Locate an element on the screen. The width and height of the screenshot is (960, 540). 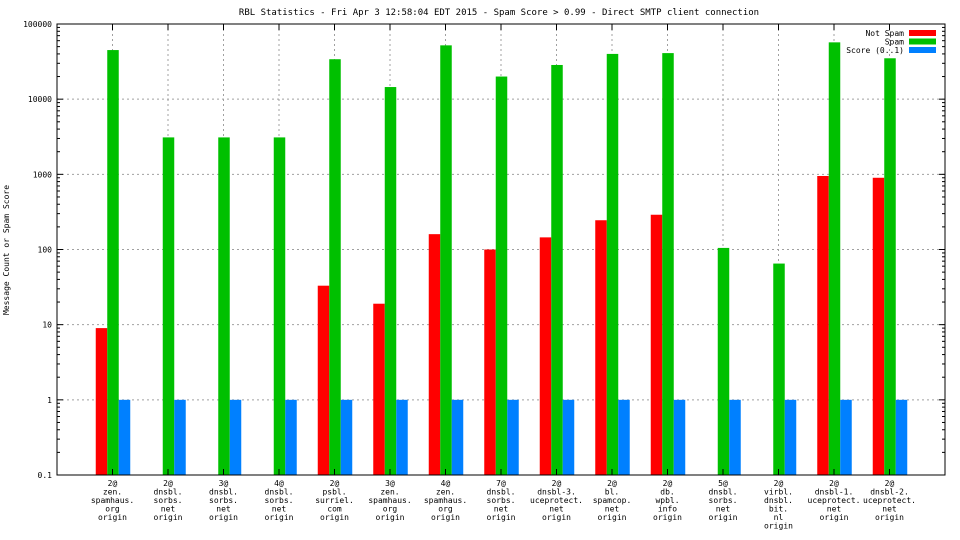
x-category-label: 4@ is located at coordinates (446, 483).